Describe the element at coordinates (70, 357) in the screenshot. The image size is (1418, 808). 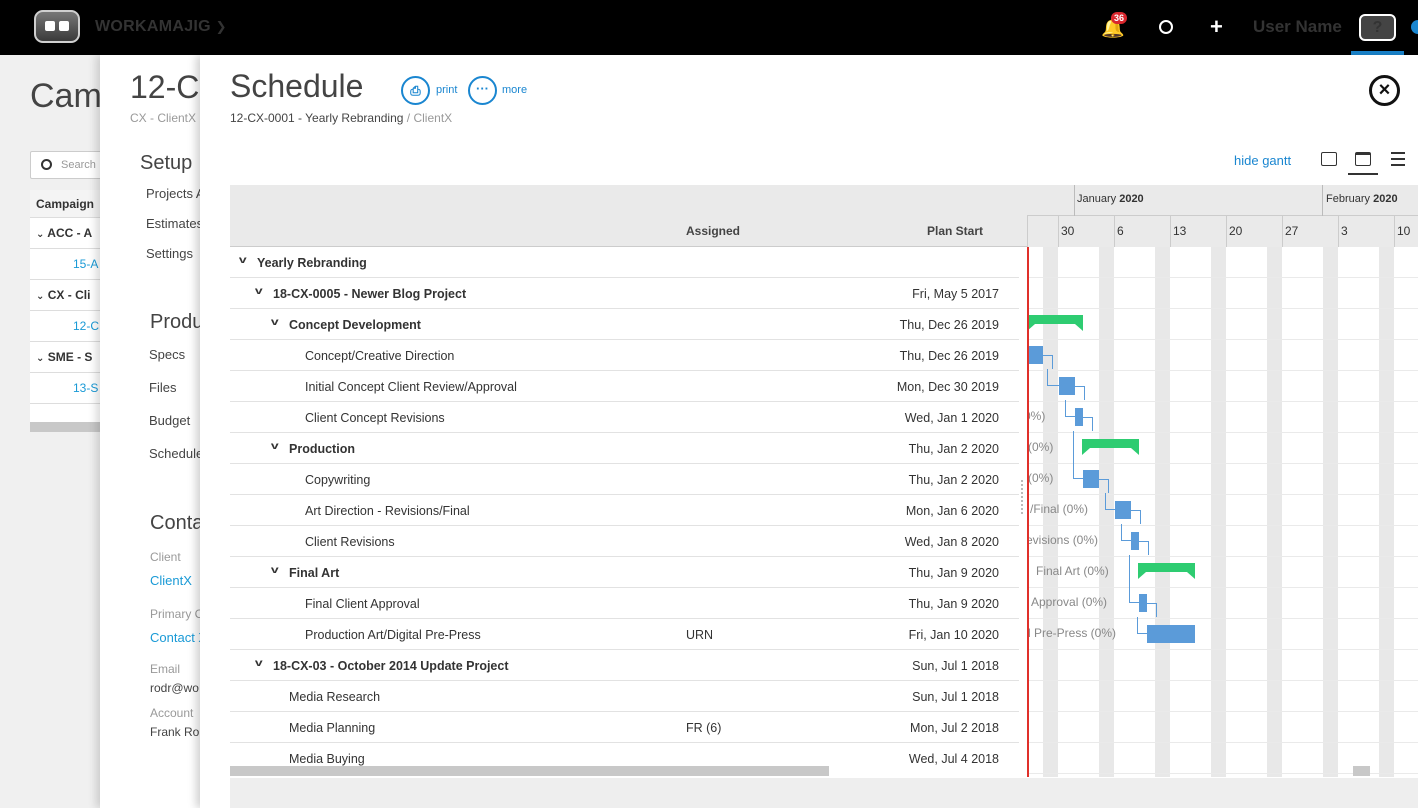
I see `campaign-row: ⌄ SME - S` at that location.